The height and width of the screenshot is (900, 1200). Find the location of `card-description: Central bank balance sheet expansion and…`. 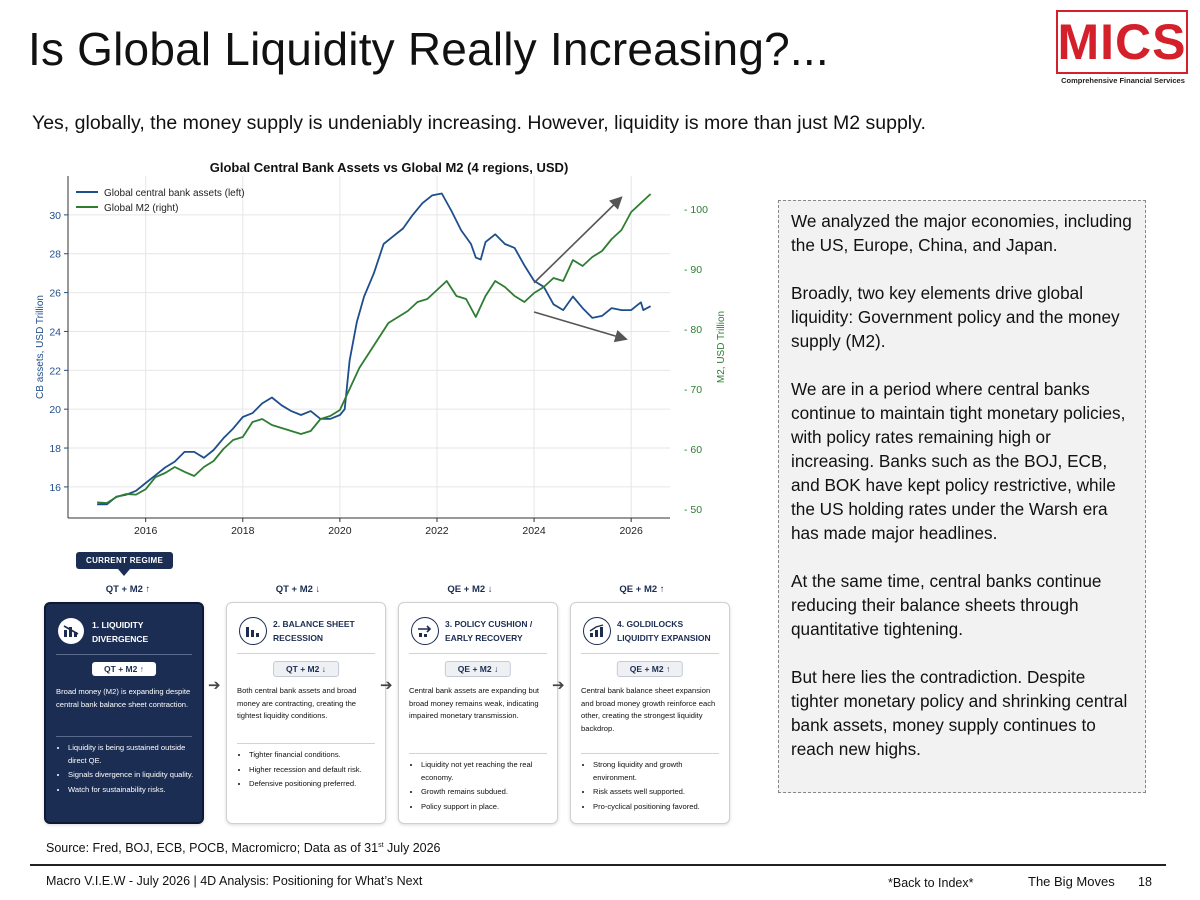

card-description: Central bank balance sheet expansion and… is located at coordinates (648, 709).